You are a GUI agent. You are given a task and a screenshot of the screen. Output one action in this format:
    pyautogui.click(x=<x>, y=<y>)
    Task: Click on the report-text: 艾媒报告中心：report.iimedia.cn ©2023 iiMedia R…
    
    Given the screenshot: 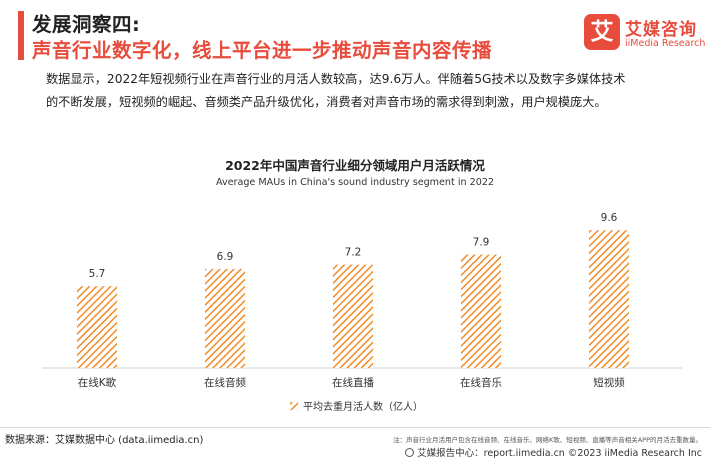 What is the action you would take?
    pyautogui.click(x=559, y=453)
    